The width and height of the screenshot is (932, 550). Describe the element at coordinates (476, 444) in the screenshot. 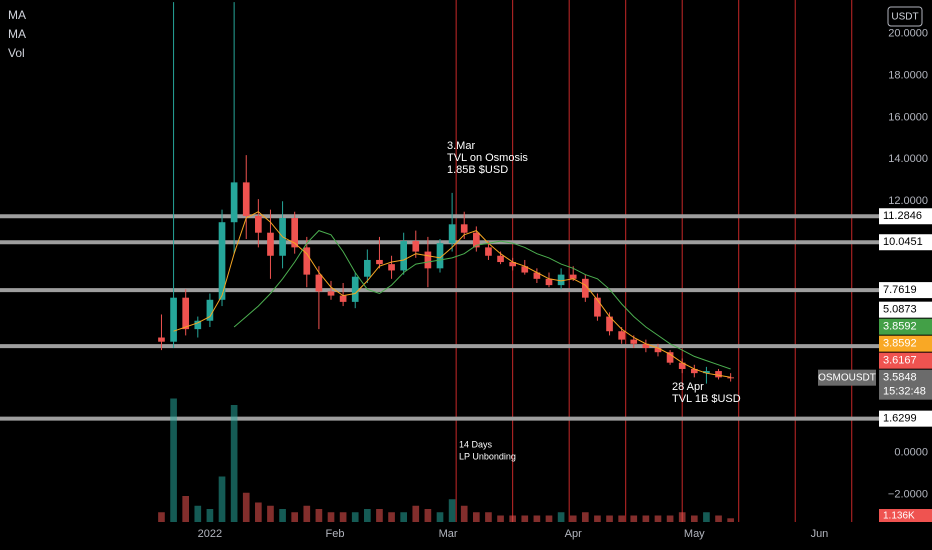

I see `annotation: 14 Days` at that location.